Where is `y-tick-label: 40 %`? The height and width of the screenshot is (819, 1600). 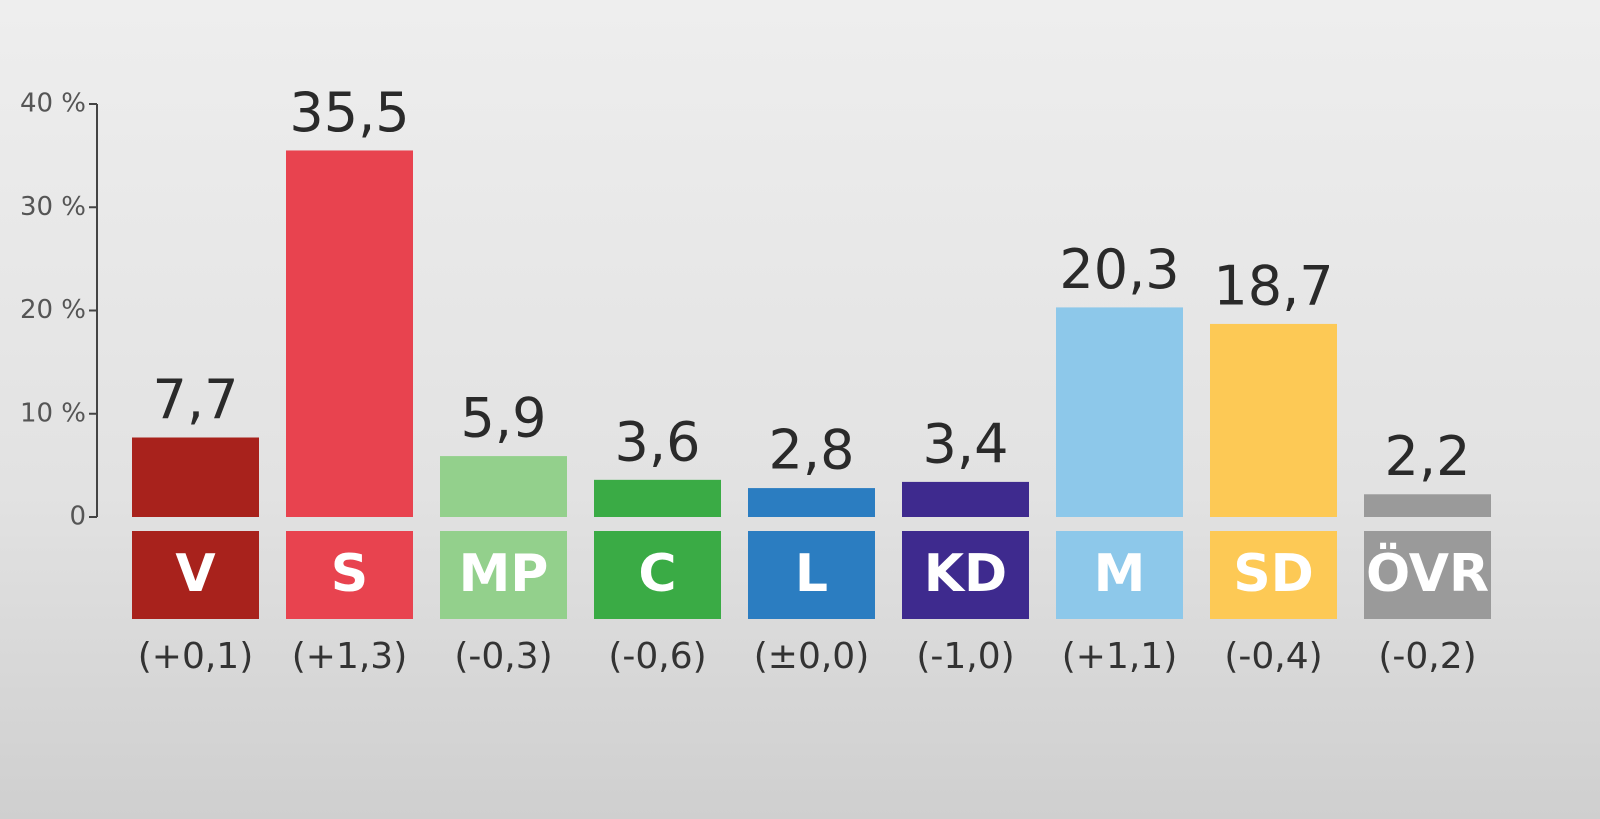 y-tick-label: 40 % is located at coordinates (53, 104).